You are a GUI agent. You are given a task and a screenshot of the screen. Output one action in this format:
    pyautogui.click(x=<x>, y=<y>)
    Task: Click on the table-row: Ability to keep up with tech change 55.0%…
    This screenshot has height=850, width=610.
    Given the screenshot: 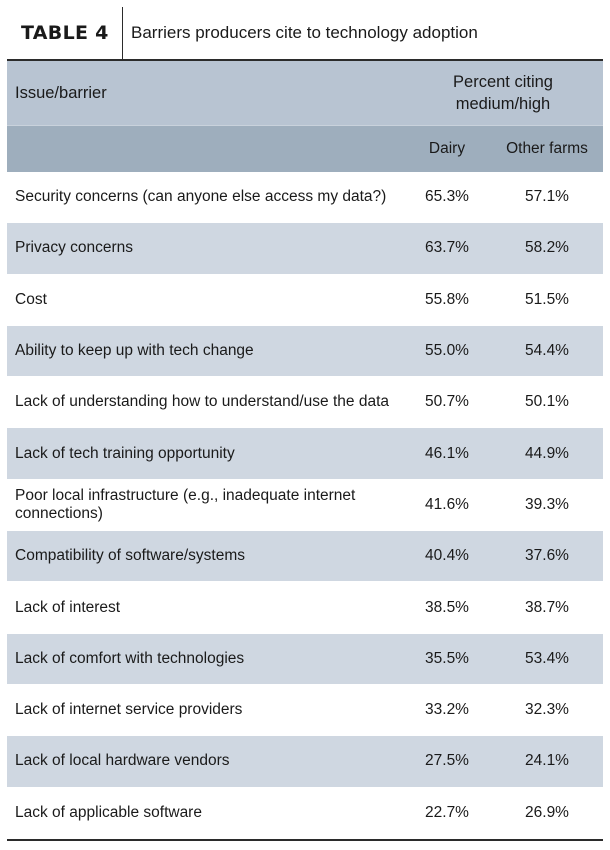 What is the action you would take?
    pyautogui.click(x=305, y=351)
    